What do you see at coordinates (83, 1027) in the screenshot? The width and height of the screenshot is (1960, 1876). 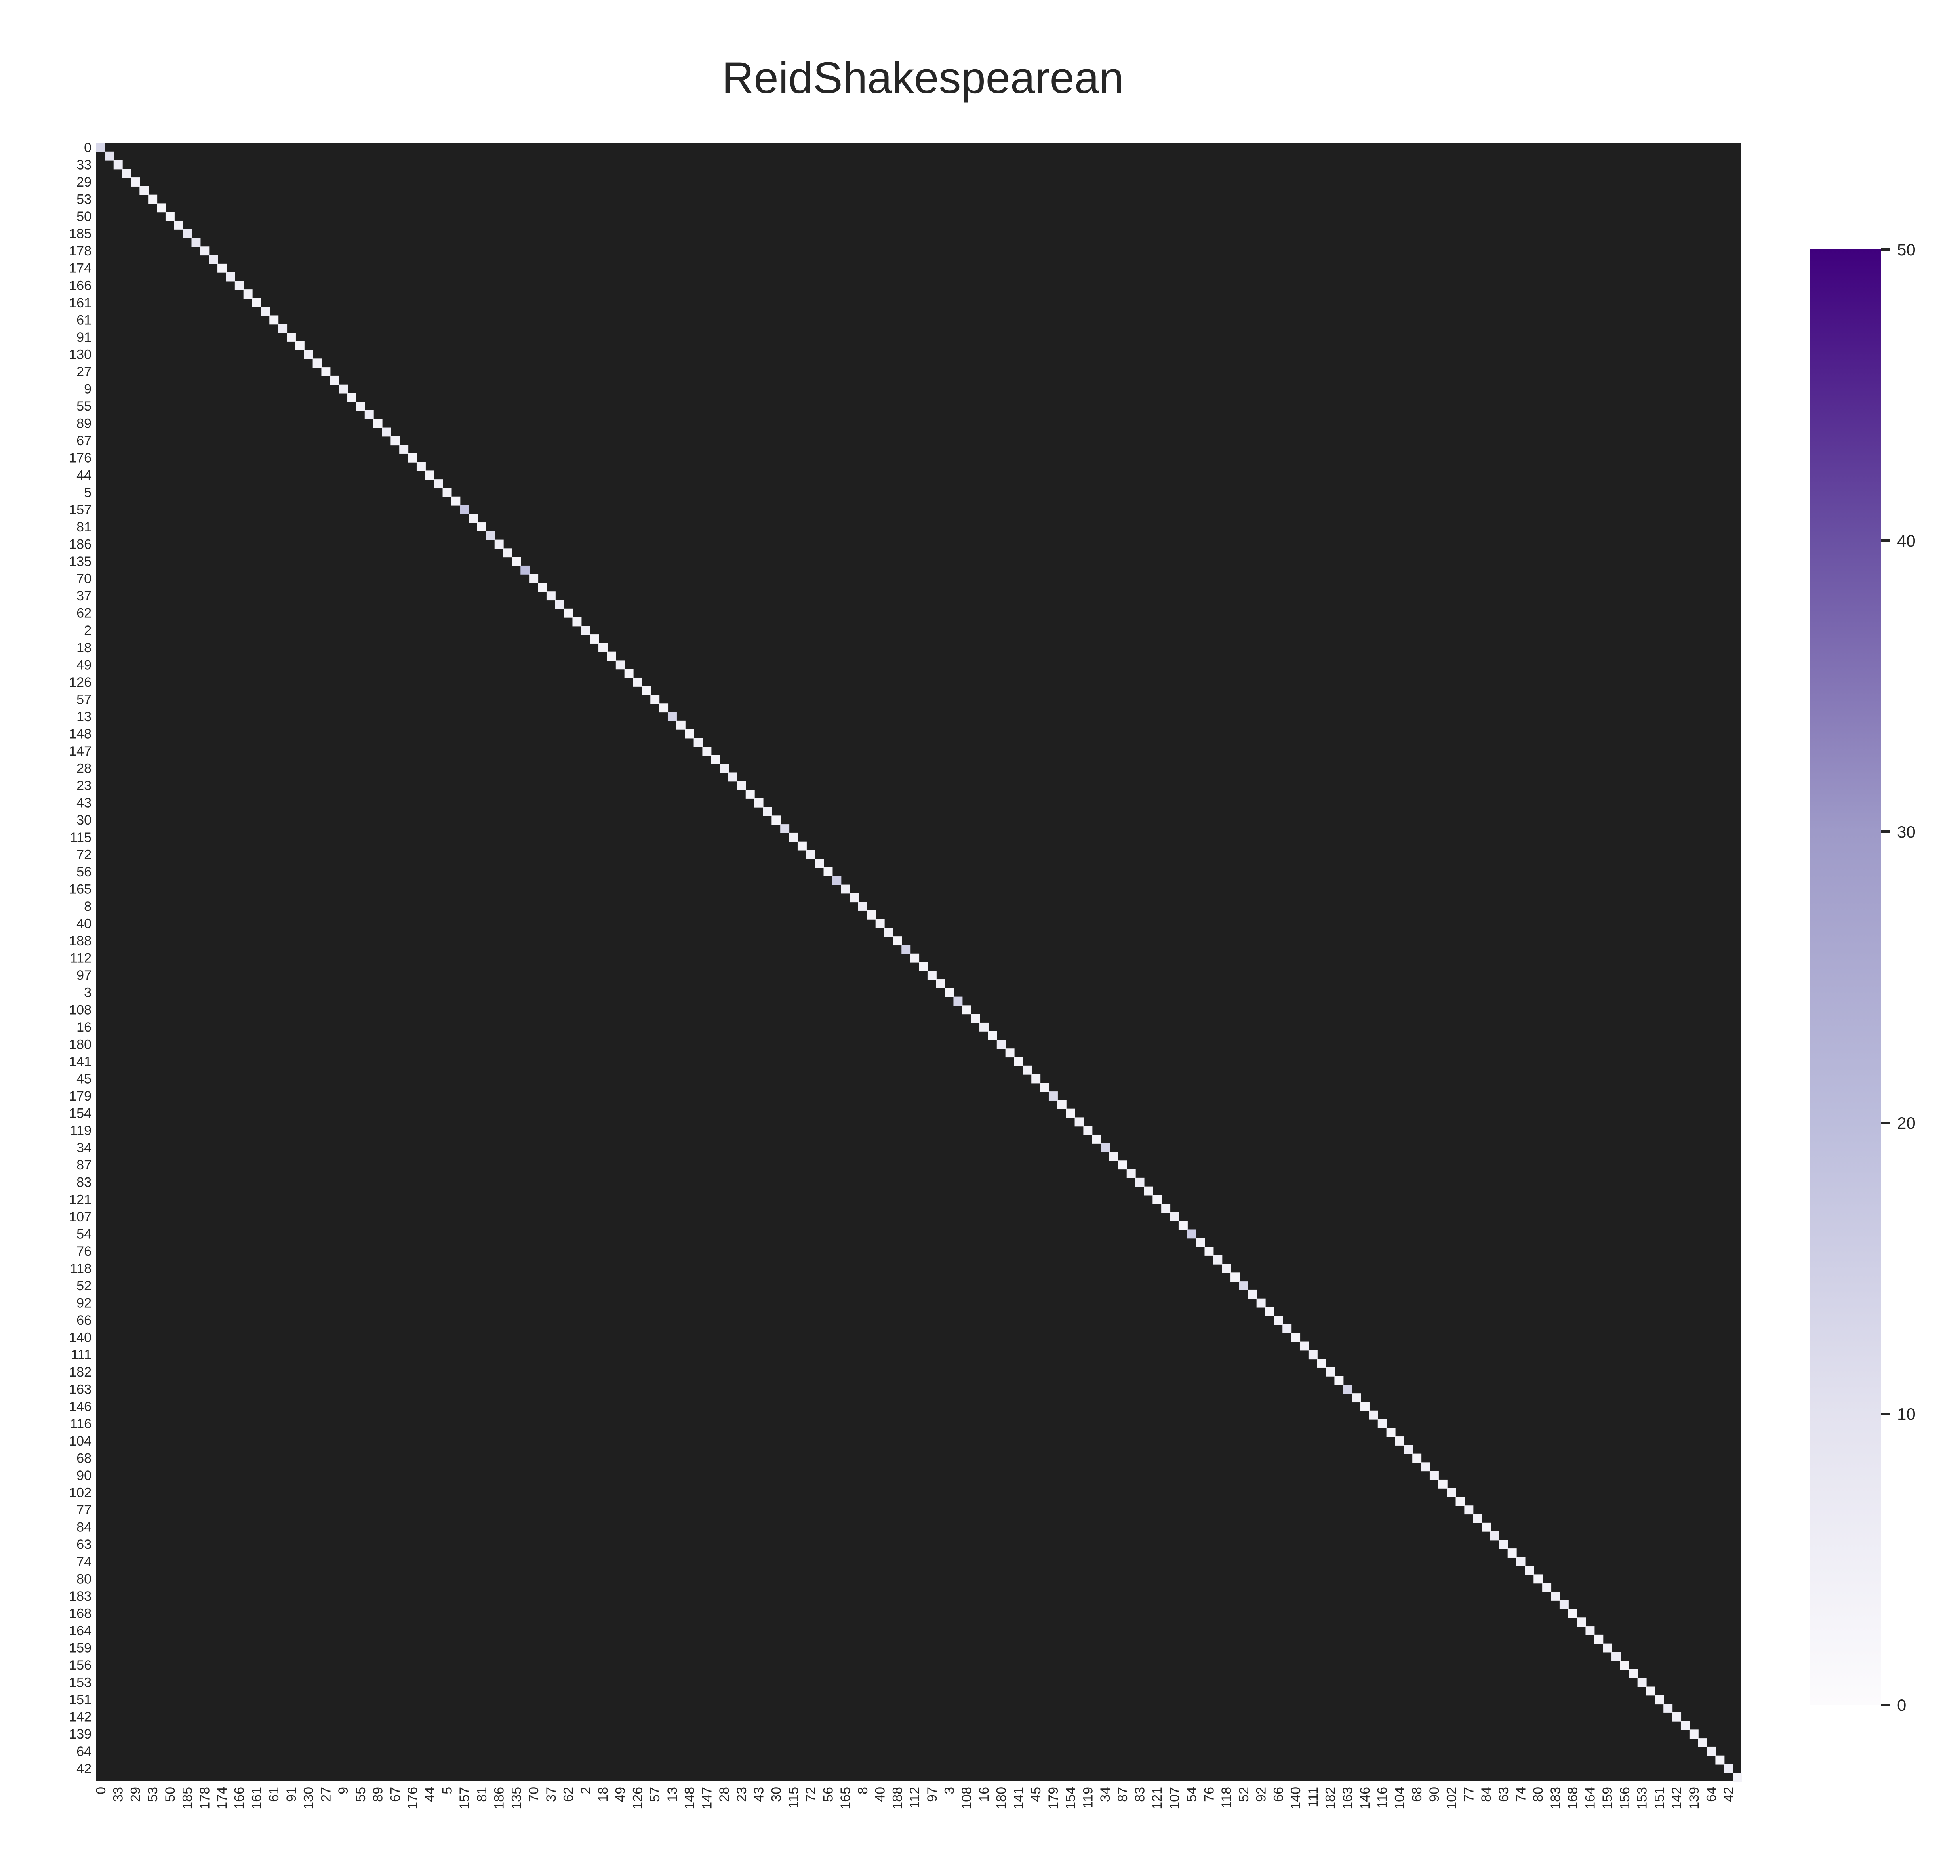 I see `y-tick-label: 16` at bounding box center [83, 1027].